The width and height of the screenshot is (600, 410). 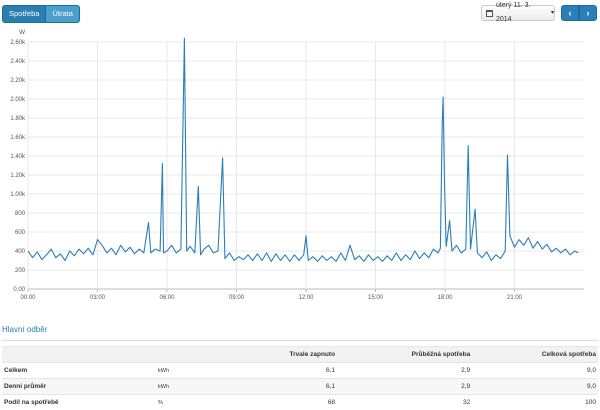 What do you see at coordinates (18, 157) in the screenshot?
I see `y-tick-label: 1.40k` at bounding box center [18, 157].